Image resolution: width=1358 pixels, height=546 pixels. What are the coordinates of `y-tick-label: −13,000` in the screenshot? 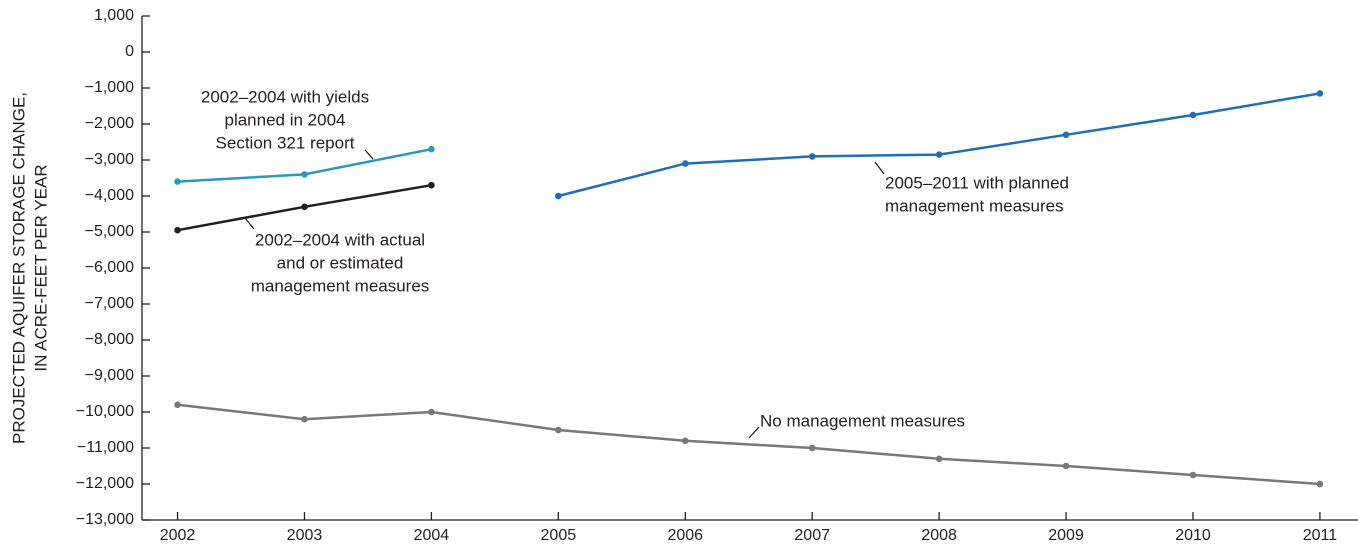 It's located at (105, 519).